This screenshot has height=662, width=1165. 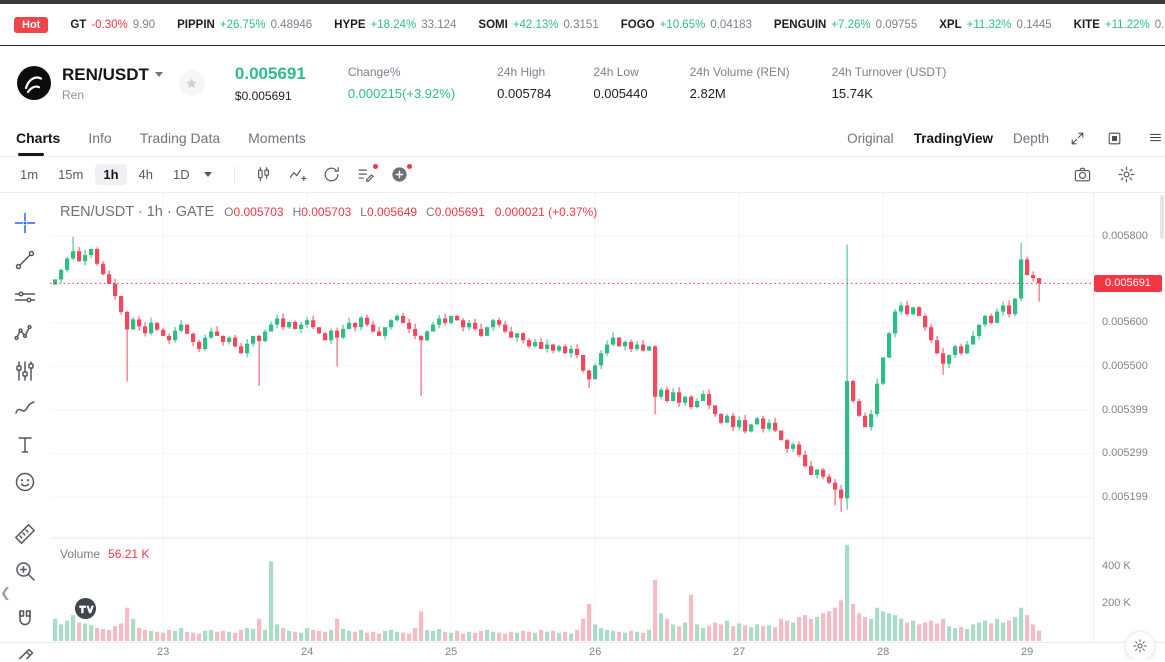 I want to click on change-stat: Change% 0.000215(+3.92%), so click(x=401, y=83).